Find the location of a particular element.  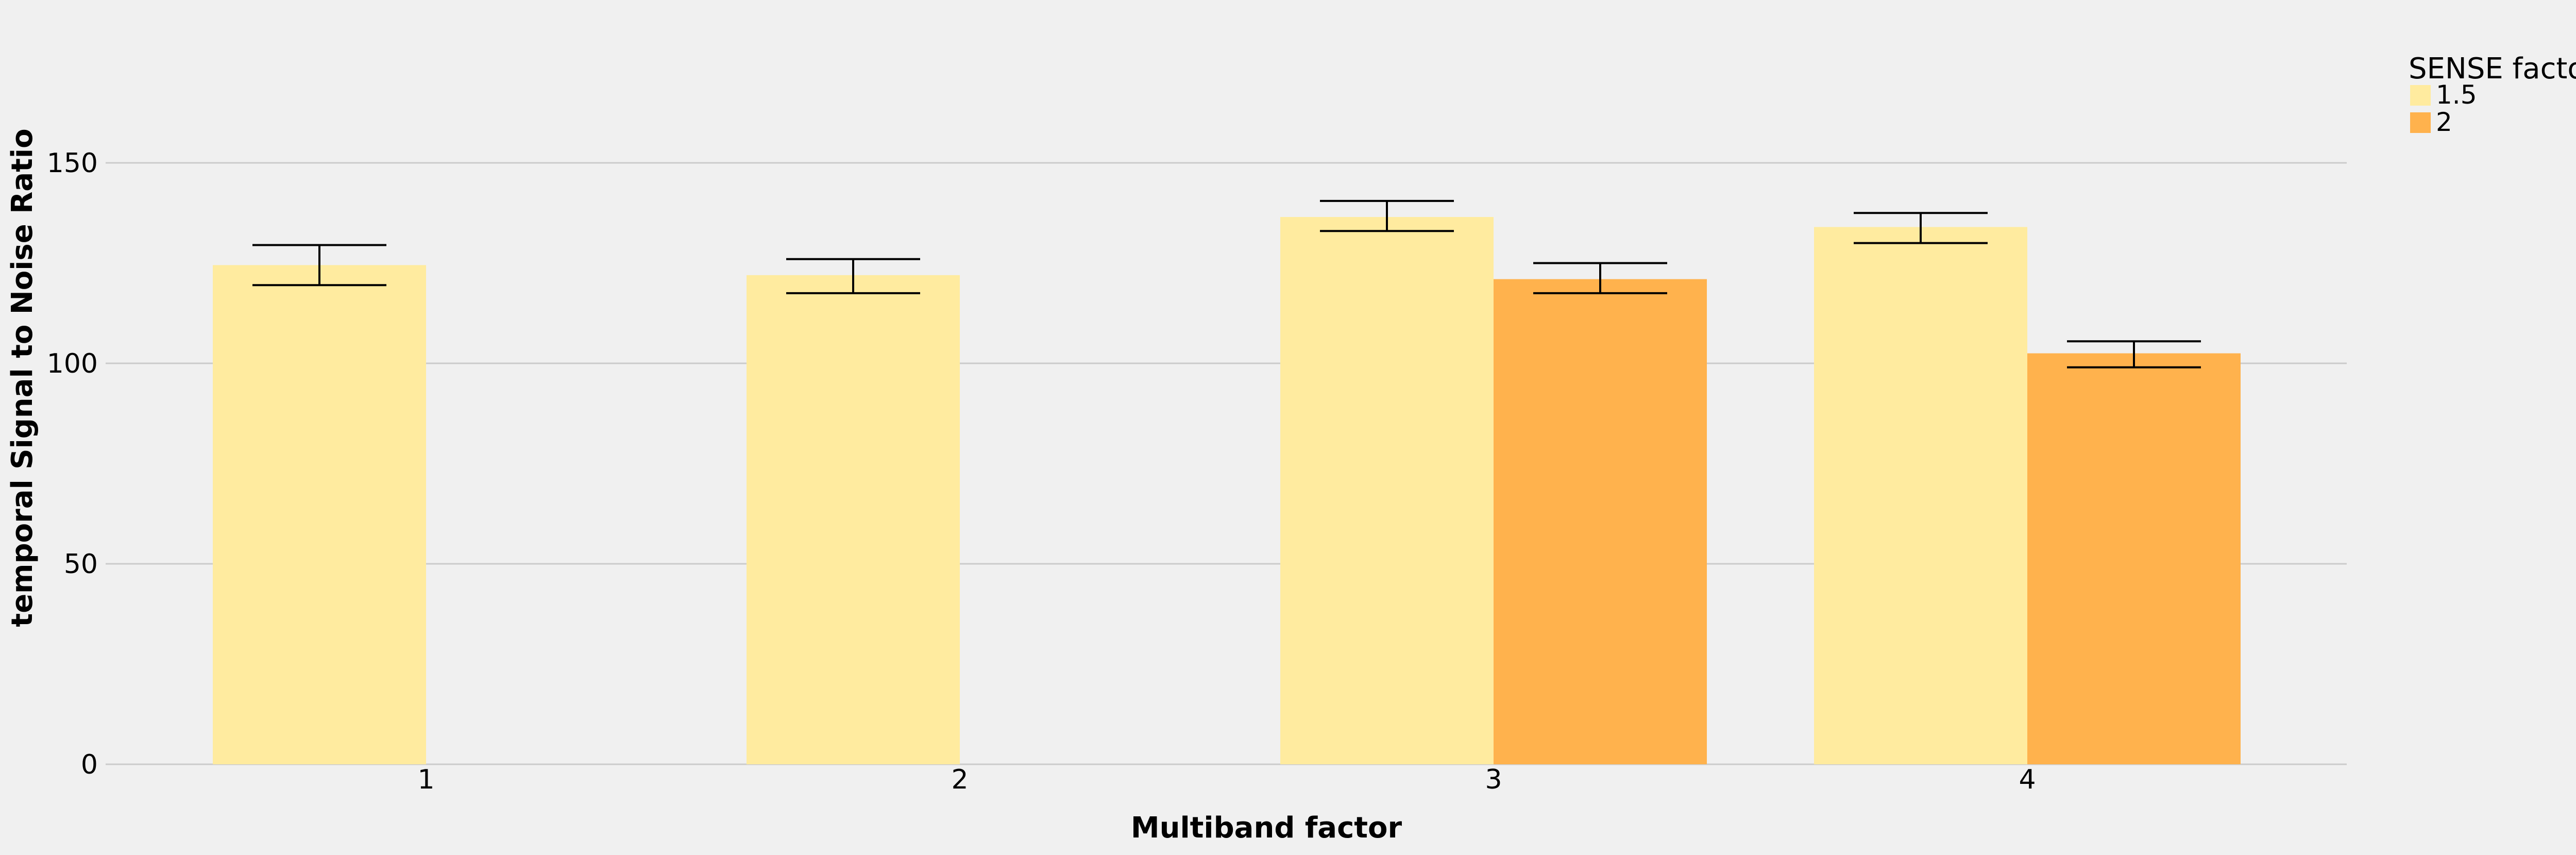

y-tick-label-1: 50 is located at coordinates (81, 564).